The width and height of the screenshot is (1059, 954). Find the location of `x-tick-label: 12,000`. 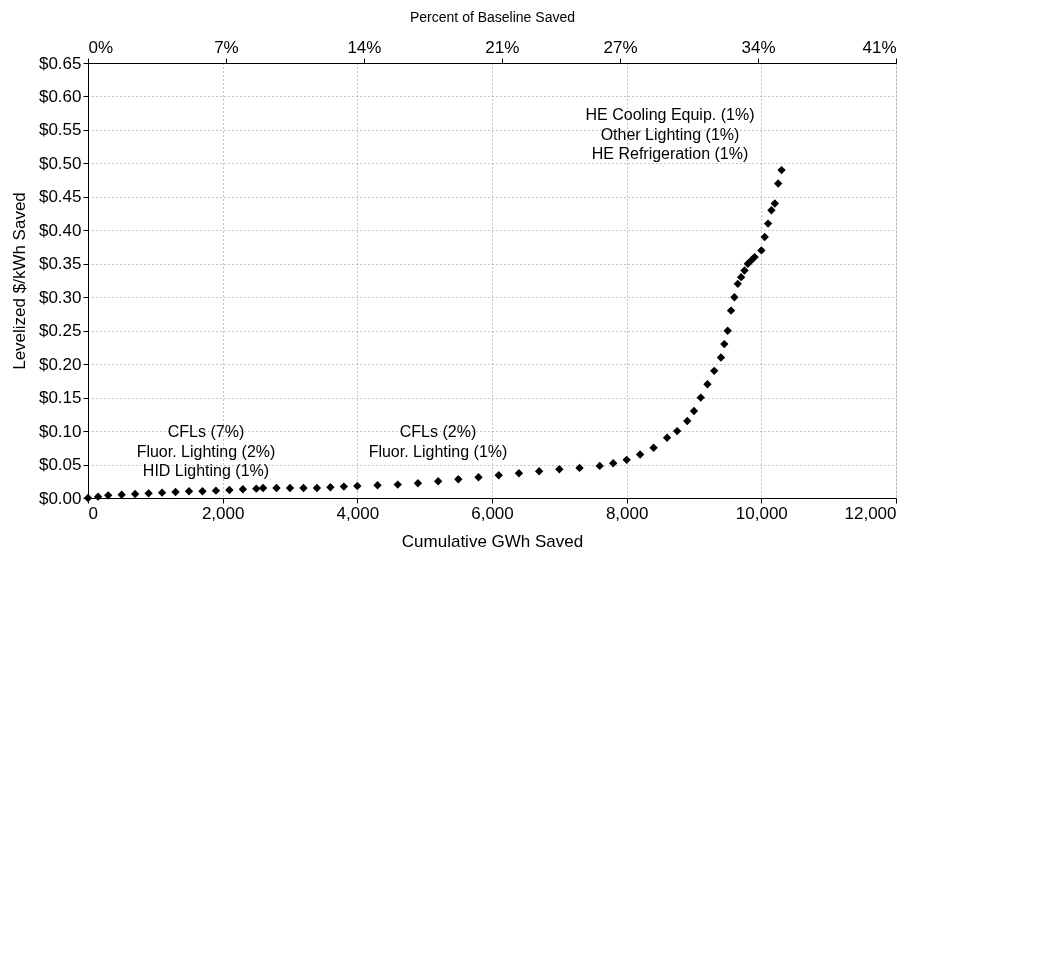

x-tick-label: 12,000 is located at coordinates (870, 513).